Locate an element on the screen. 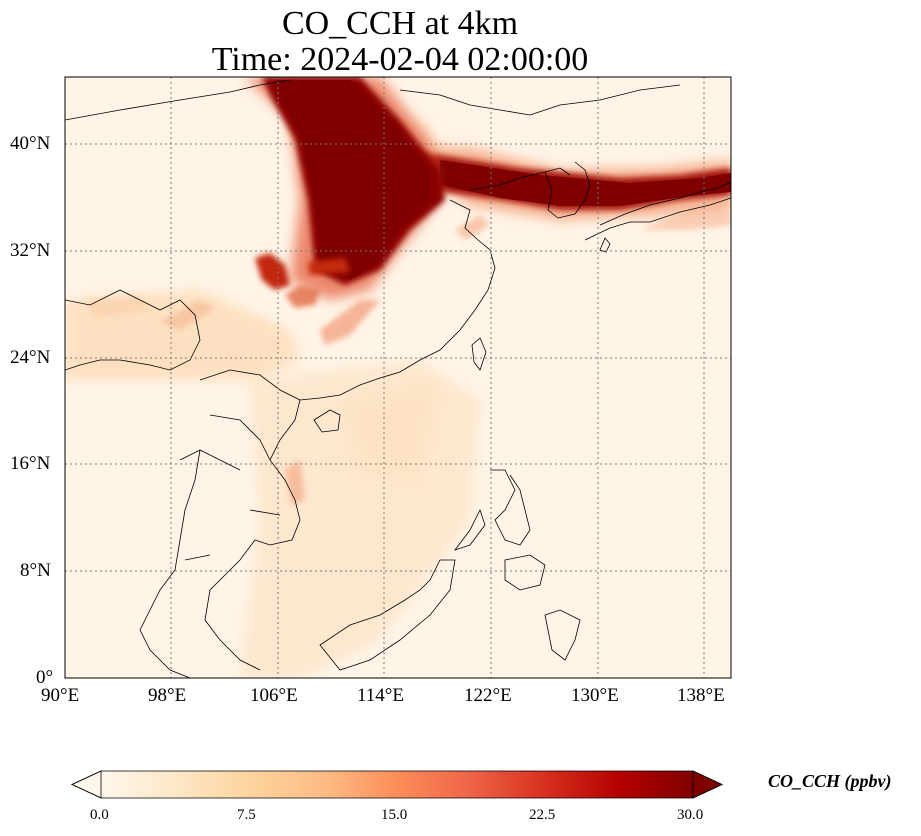 Image resolution: width=921 pixels, height=836 pixels. lon-tick-label: 114°E is located at coordinates (380, 695).